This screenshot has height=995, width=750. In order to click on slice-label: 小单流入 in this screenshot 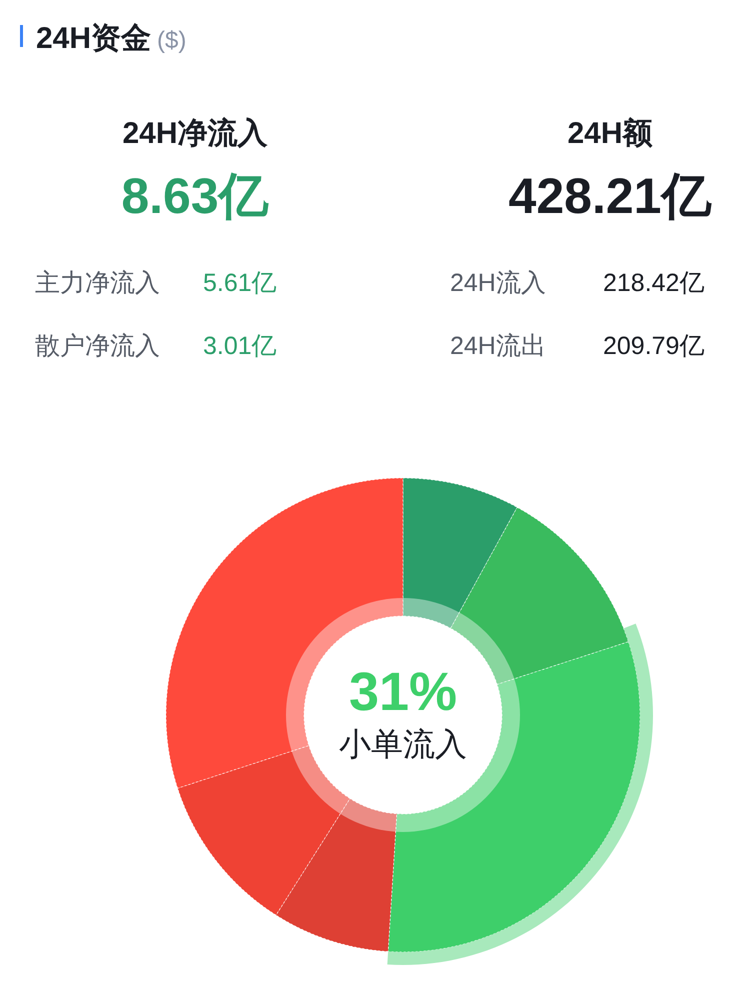, I will do `click(403, 744)`.